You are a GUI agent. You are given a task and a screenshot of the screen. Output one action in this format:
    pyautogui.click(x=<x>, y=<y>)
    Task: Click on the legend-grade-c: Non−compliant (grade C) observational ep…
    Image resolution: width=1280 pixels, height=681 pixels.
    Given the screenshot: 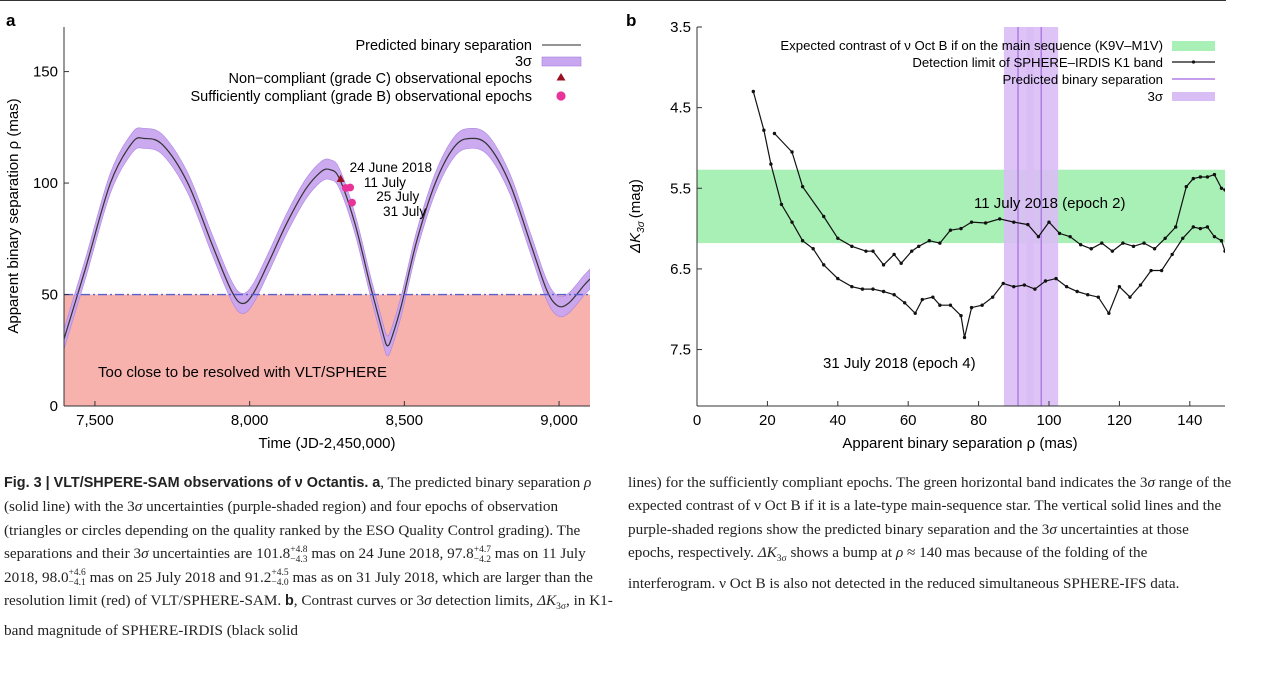 What is the action you would take?
    pyautogui.click(x=380, y=79)
    